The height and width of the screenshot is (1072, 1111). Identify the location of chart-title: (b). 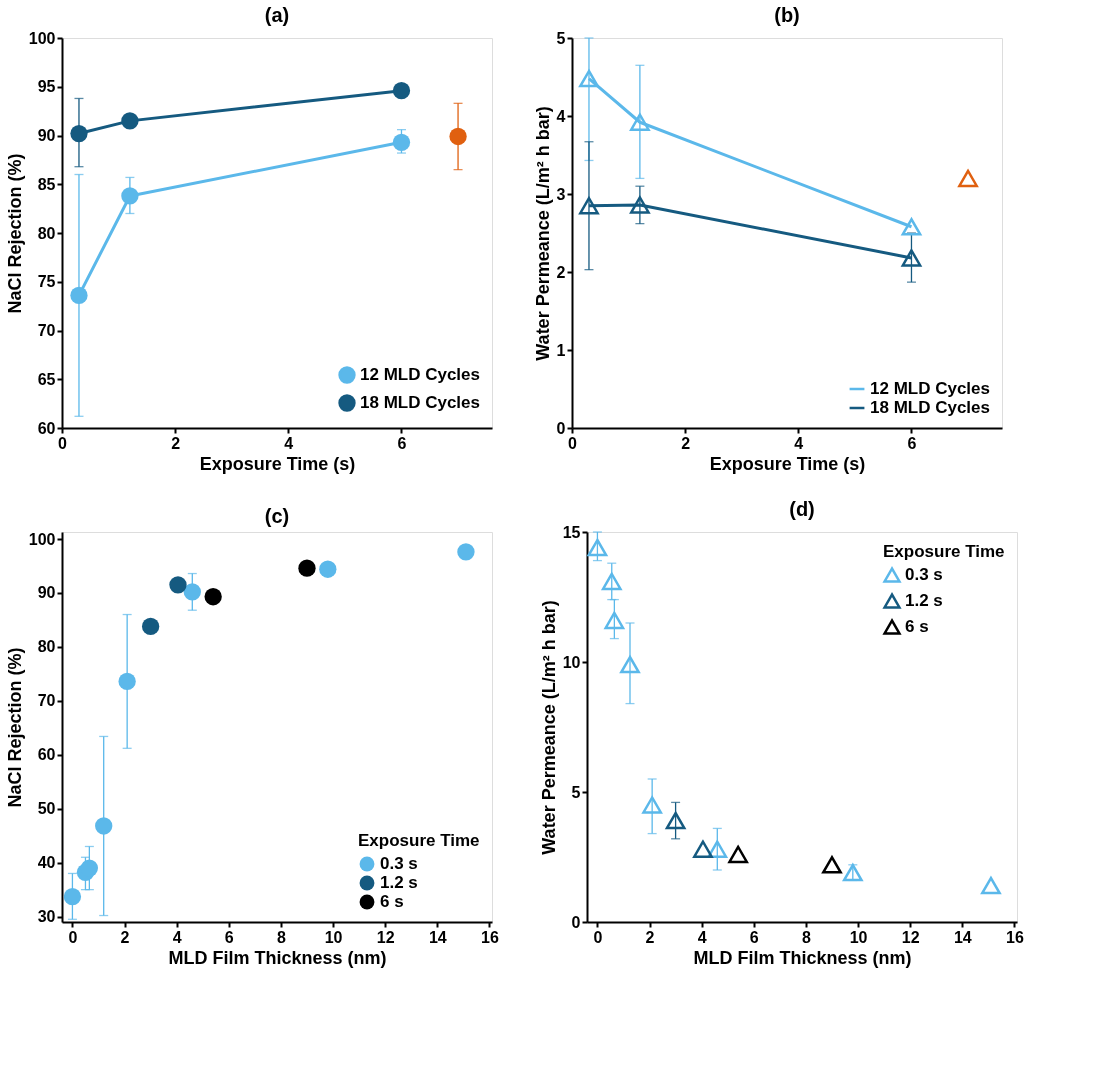
(787, 15).